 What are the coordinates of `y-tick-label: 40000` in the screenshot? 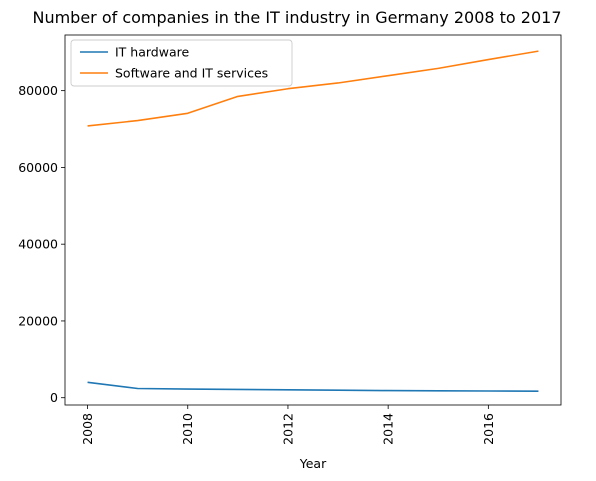 It's located at (38, 244).